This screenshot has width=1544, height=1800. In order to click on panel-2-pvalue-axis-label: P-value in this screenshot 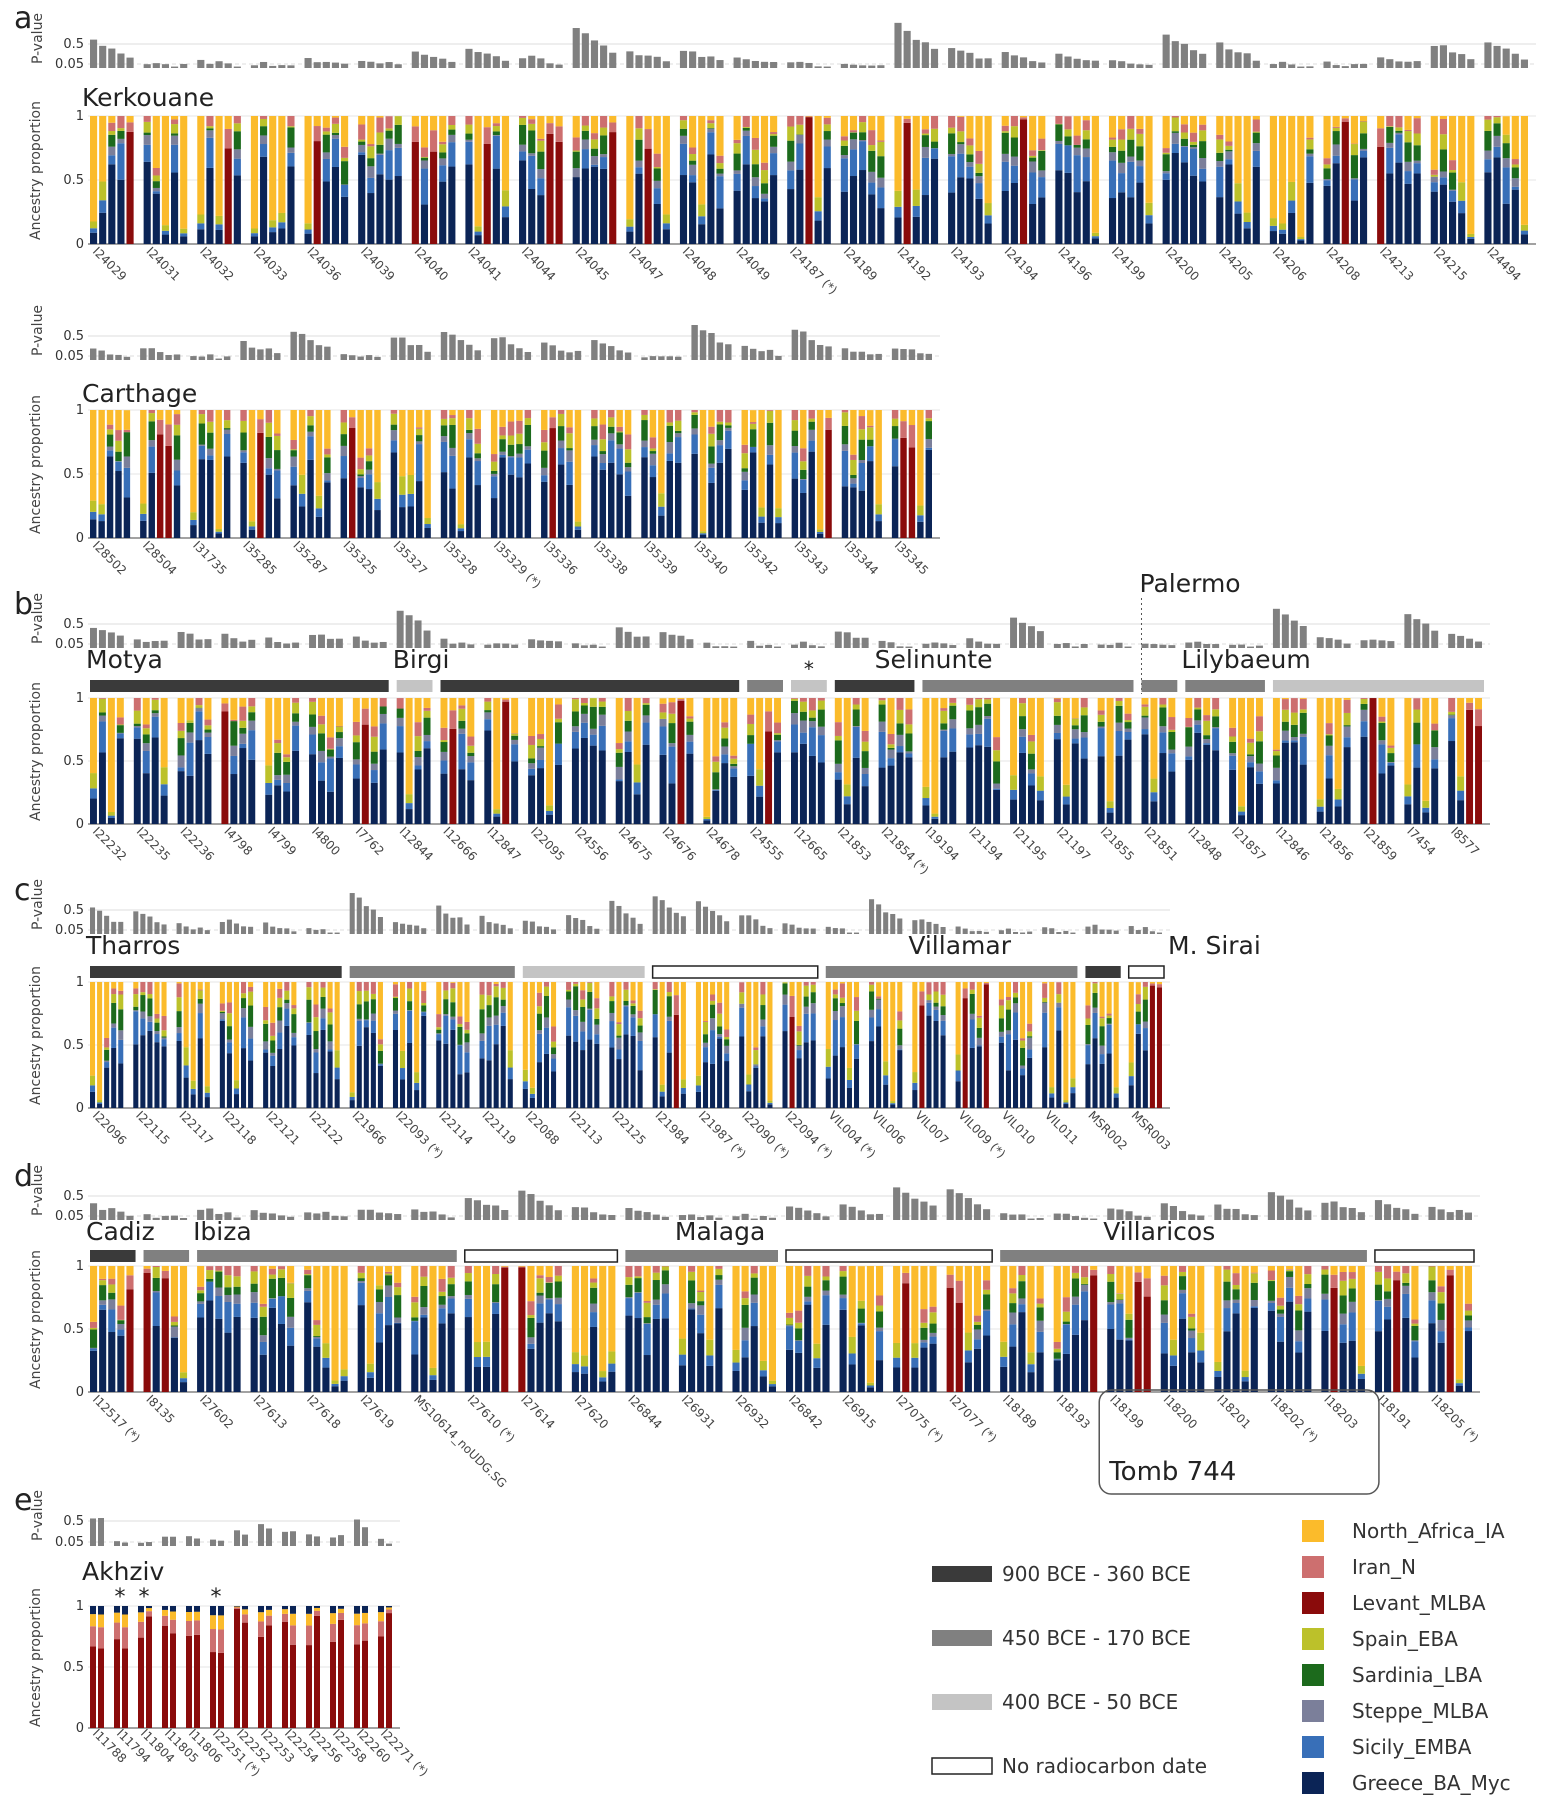, I will do `click(38, 330)`.